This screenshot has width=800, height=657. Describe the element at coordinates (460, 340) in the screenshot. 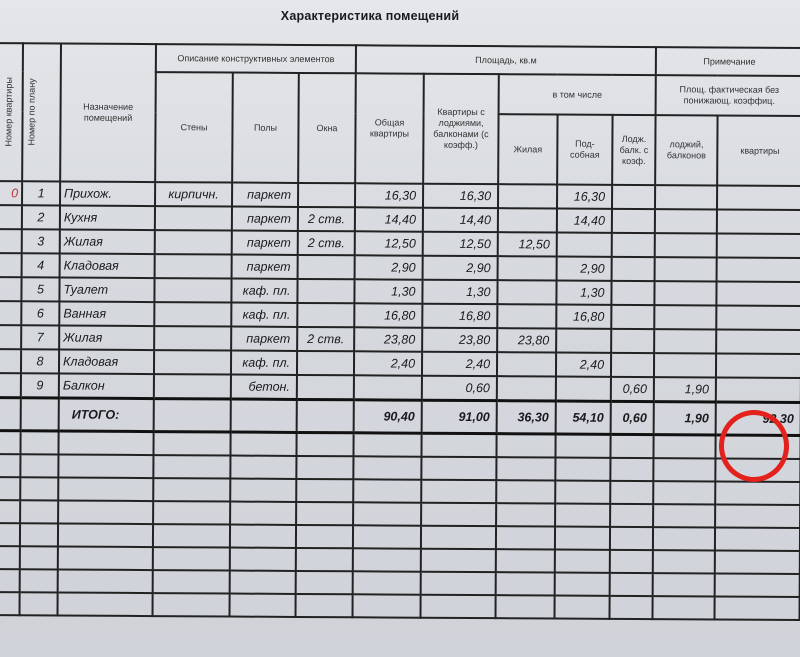

I see `table-cell: 23,80` at that location.